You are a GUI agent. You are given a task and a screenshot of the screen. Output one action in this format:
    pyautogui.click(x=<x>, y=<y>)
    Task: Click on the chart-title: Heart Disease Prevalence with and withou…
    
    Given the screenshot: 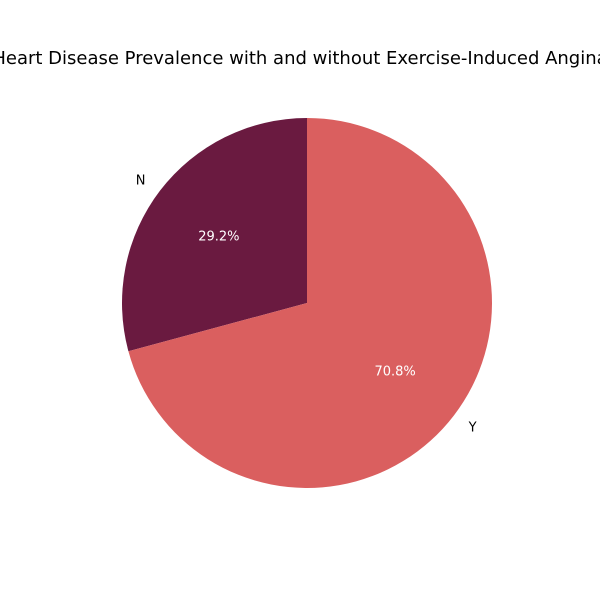 What is the action you would take?
    pyautogui.click(x=300, y=58)
    